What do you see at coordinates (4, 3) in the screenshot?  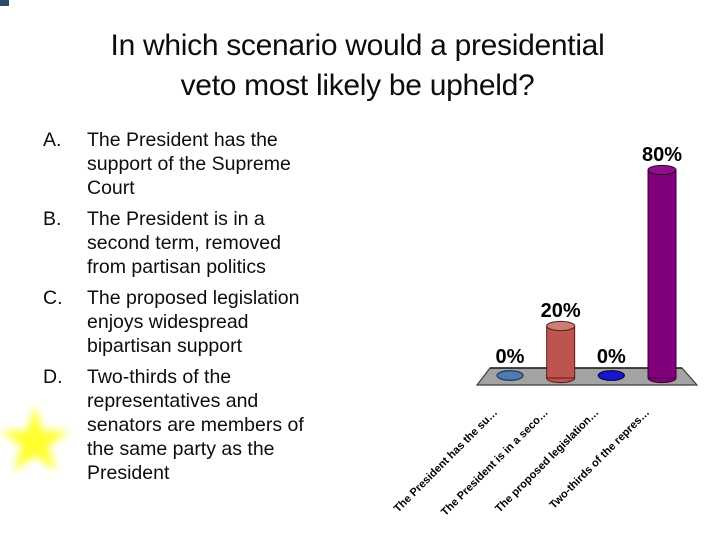 I see `corner-decoration` at bounding box center [4, 3].